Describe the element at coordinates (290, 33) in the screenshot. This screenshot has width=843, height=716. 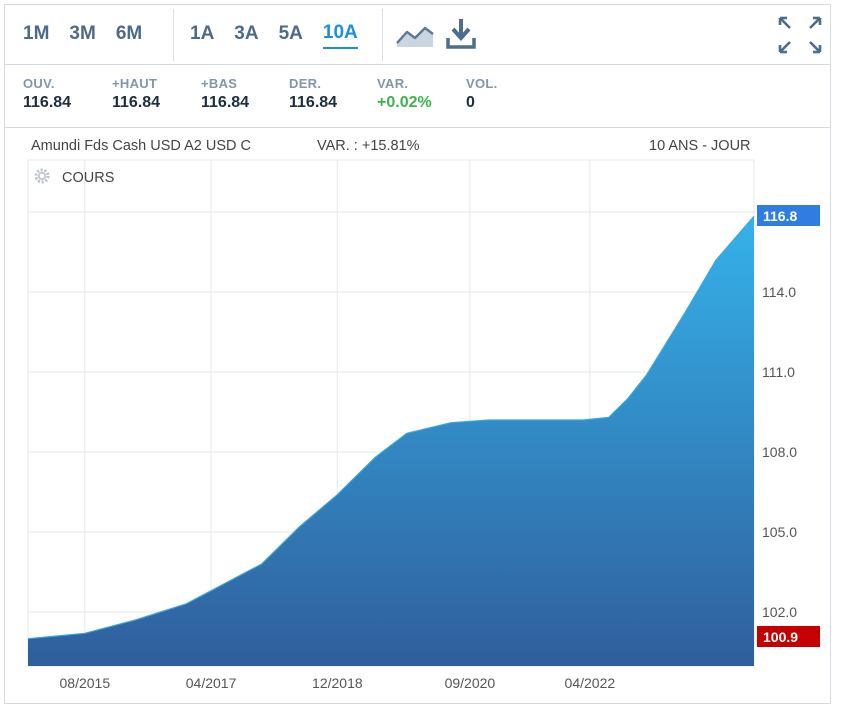
I see `period-5a: 5A` at that location.